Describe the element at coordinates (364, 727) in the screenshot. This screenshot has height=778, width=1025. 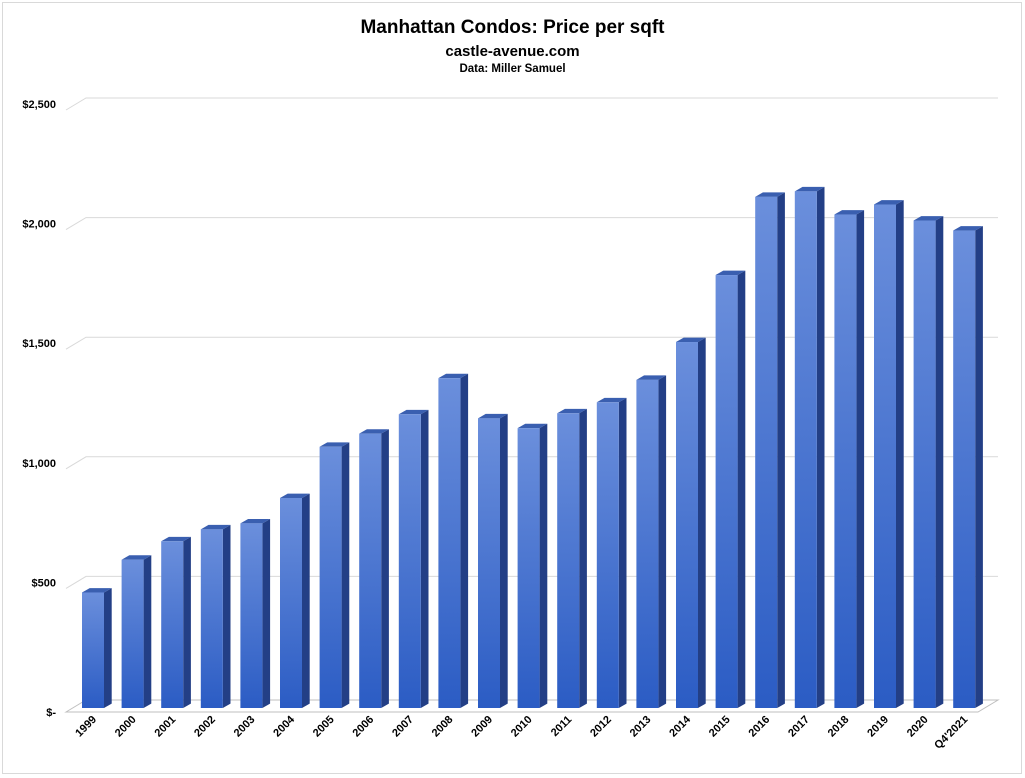
I see `x-tick-label: 2006` at that location.